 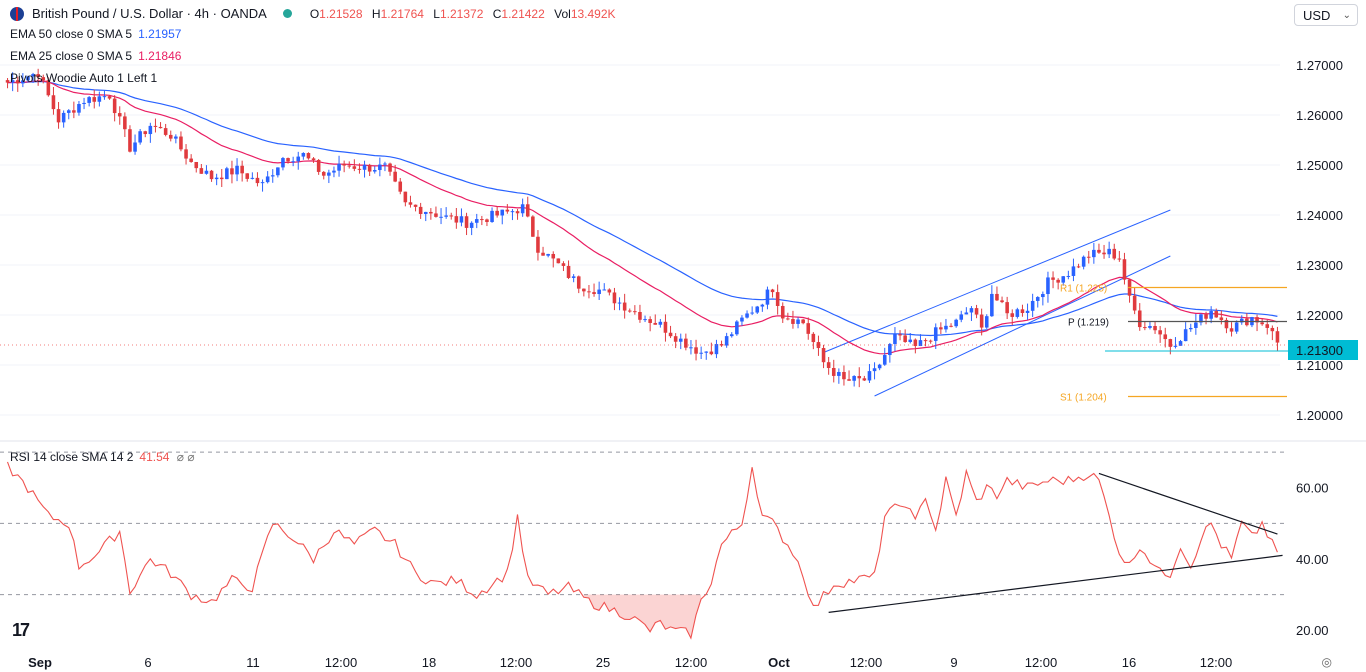 I want to click on settings-icon: ◎, so click(x=1326, y=662).